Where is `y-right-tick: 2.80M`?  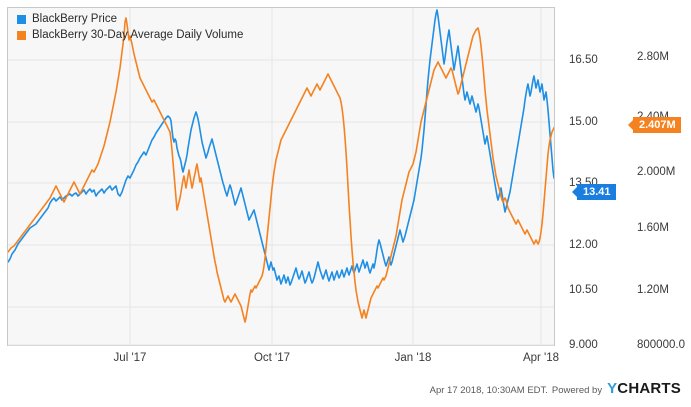 y-right-tick: 2.80M is located at coordinates (653, 57).